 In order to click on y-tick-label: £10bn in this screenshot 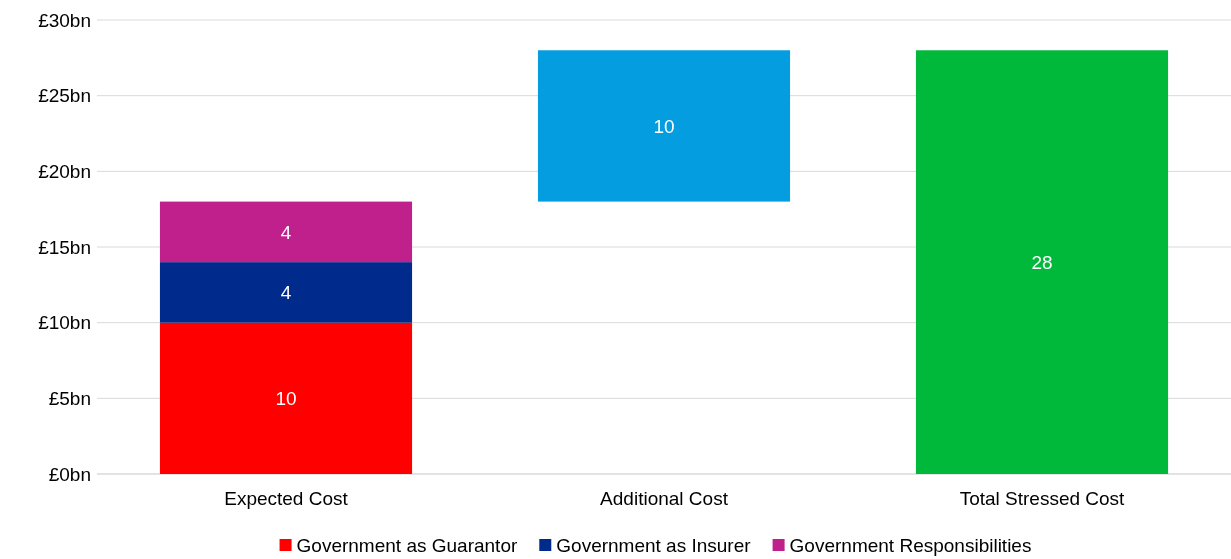, I will do `click(64, 323)`.